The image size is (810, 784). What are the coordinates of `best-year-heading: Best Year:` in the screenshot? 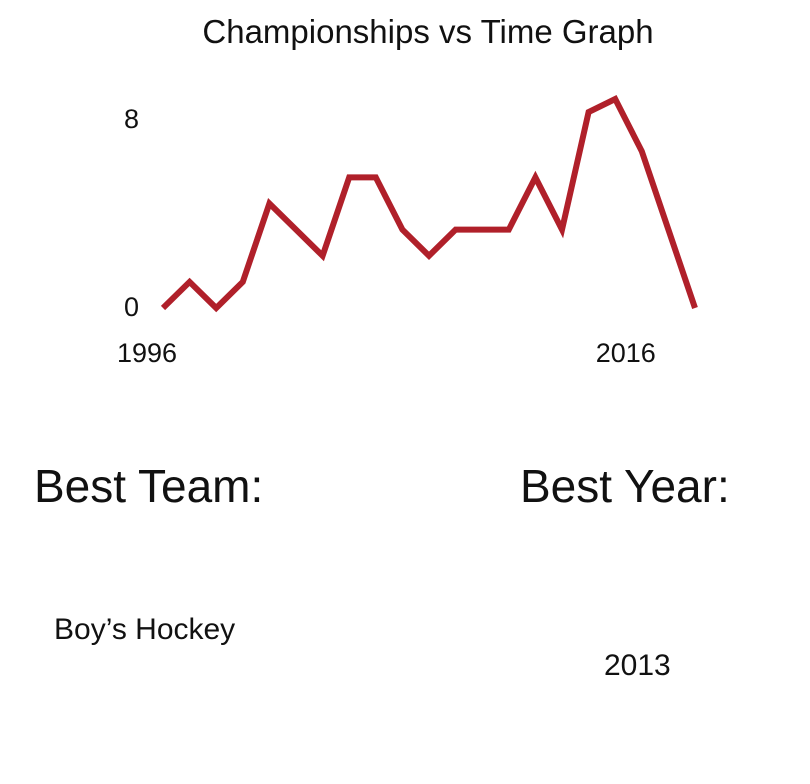 It's located at (625, 486).